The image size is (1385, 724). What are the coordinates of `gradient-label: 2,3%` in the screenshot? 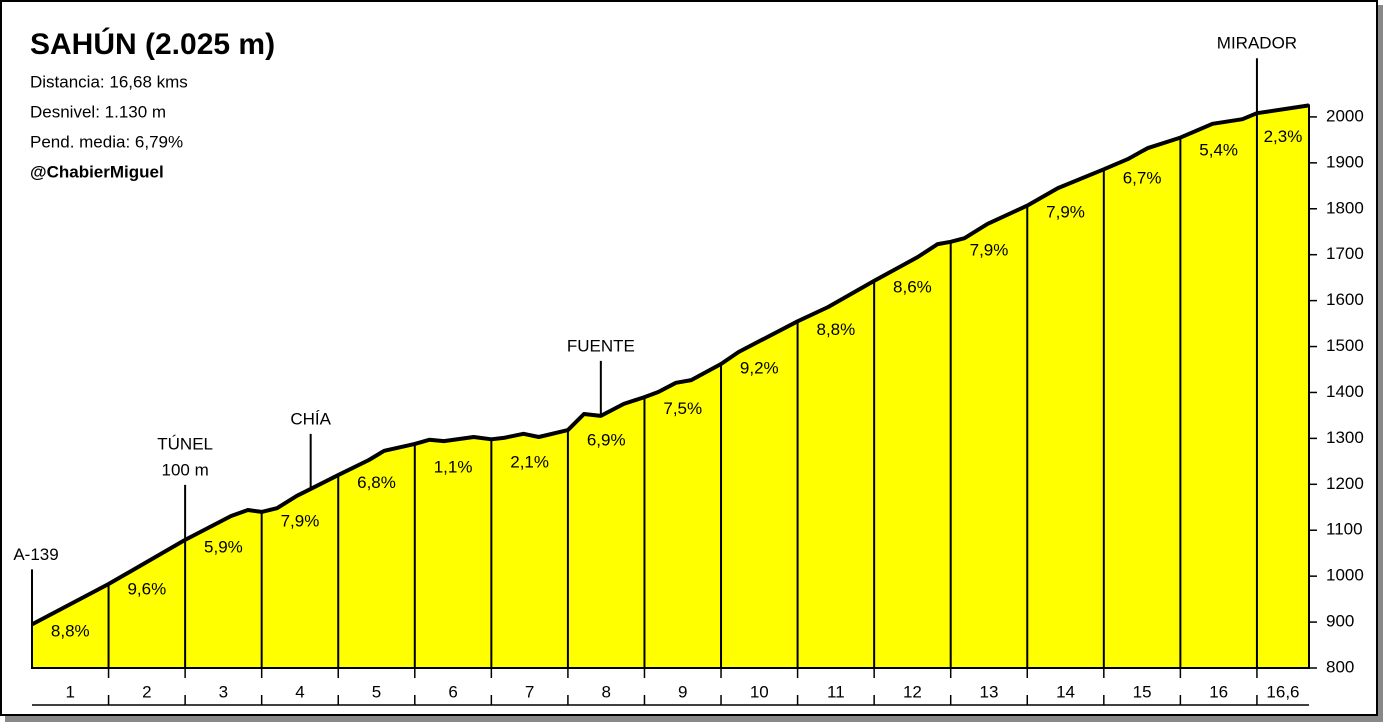 It's located at (1283, 136).